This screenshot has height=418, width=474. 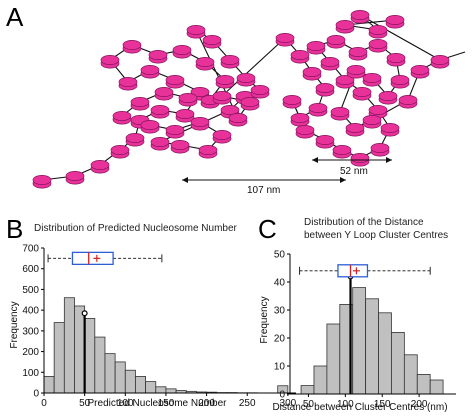 I want to click on panel-label-c: C, so click(x=267, y=229).